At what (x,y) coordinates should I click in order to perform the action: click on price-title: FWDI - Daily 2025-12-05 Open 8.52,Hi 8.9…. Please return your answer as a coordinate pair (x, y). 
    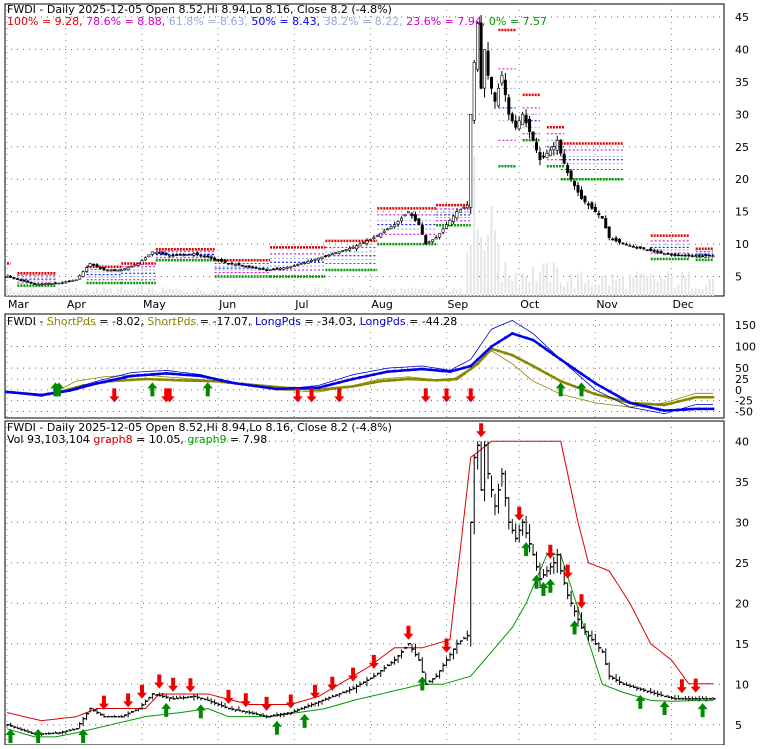
    Looking at the image, I should click on (199, 9).